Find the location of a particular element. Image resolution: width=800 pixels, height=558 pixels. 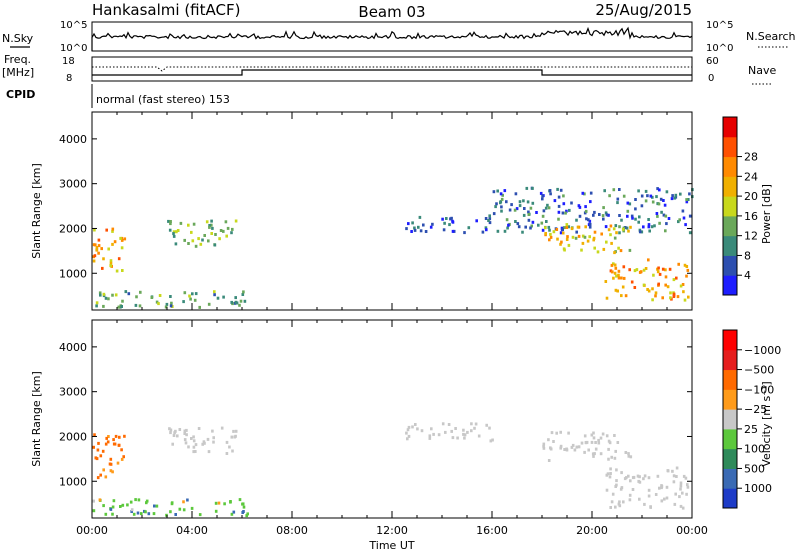

y-tick-label: 3000 is located at coordinates (73, 184).